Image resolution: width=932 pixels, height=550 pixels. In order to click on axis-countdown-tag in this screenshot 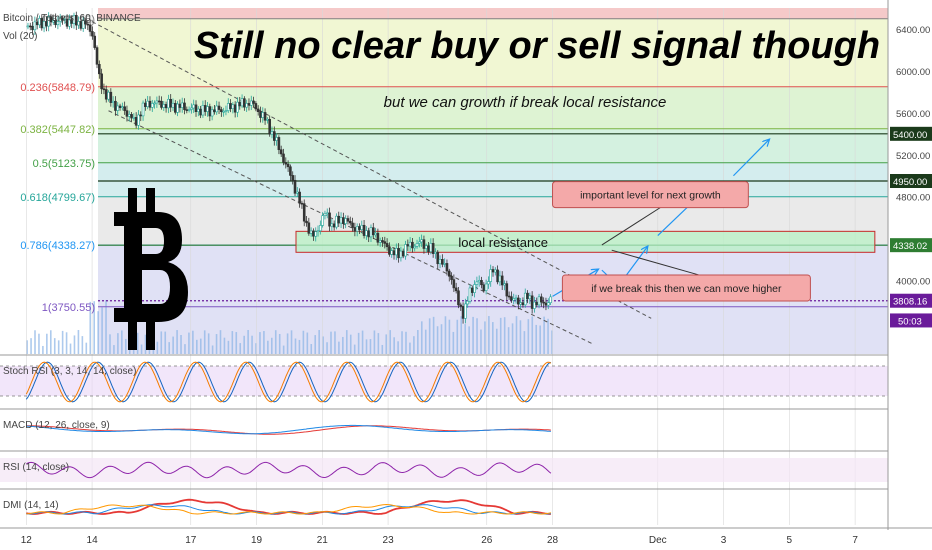, I will do `click(911, 320)`.